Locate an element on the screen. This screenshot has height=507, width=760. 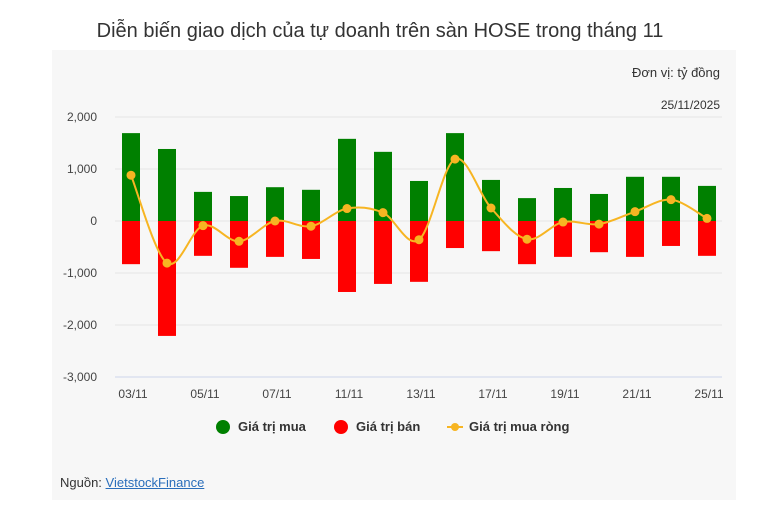
x-tick-label: 05/11 is located at coordinates (204, 394).